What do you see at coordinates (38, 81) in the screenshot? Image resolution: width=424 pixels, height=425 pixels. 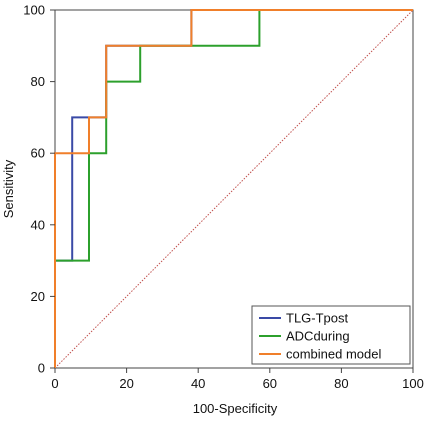 I see `y-tick-label: 80` at bounding box center [38, 81].